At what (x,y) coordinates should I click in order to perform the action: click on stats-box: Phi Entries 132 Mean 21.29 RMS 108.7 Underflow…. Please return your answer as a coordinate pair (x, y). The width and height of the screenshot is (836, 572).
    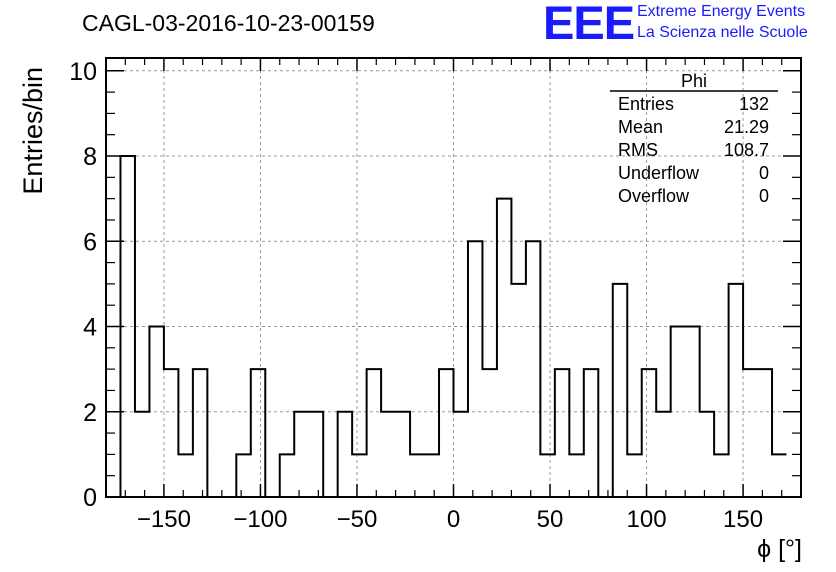
    Looking at the image, I should click on (694, 138).